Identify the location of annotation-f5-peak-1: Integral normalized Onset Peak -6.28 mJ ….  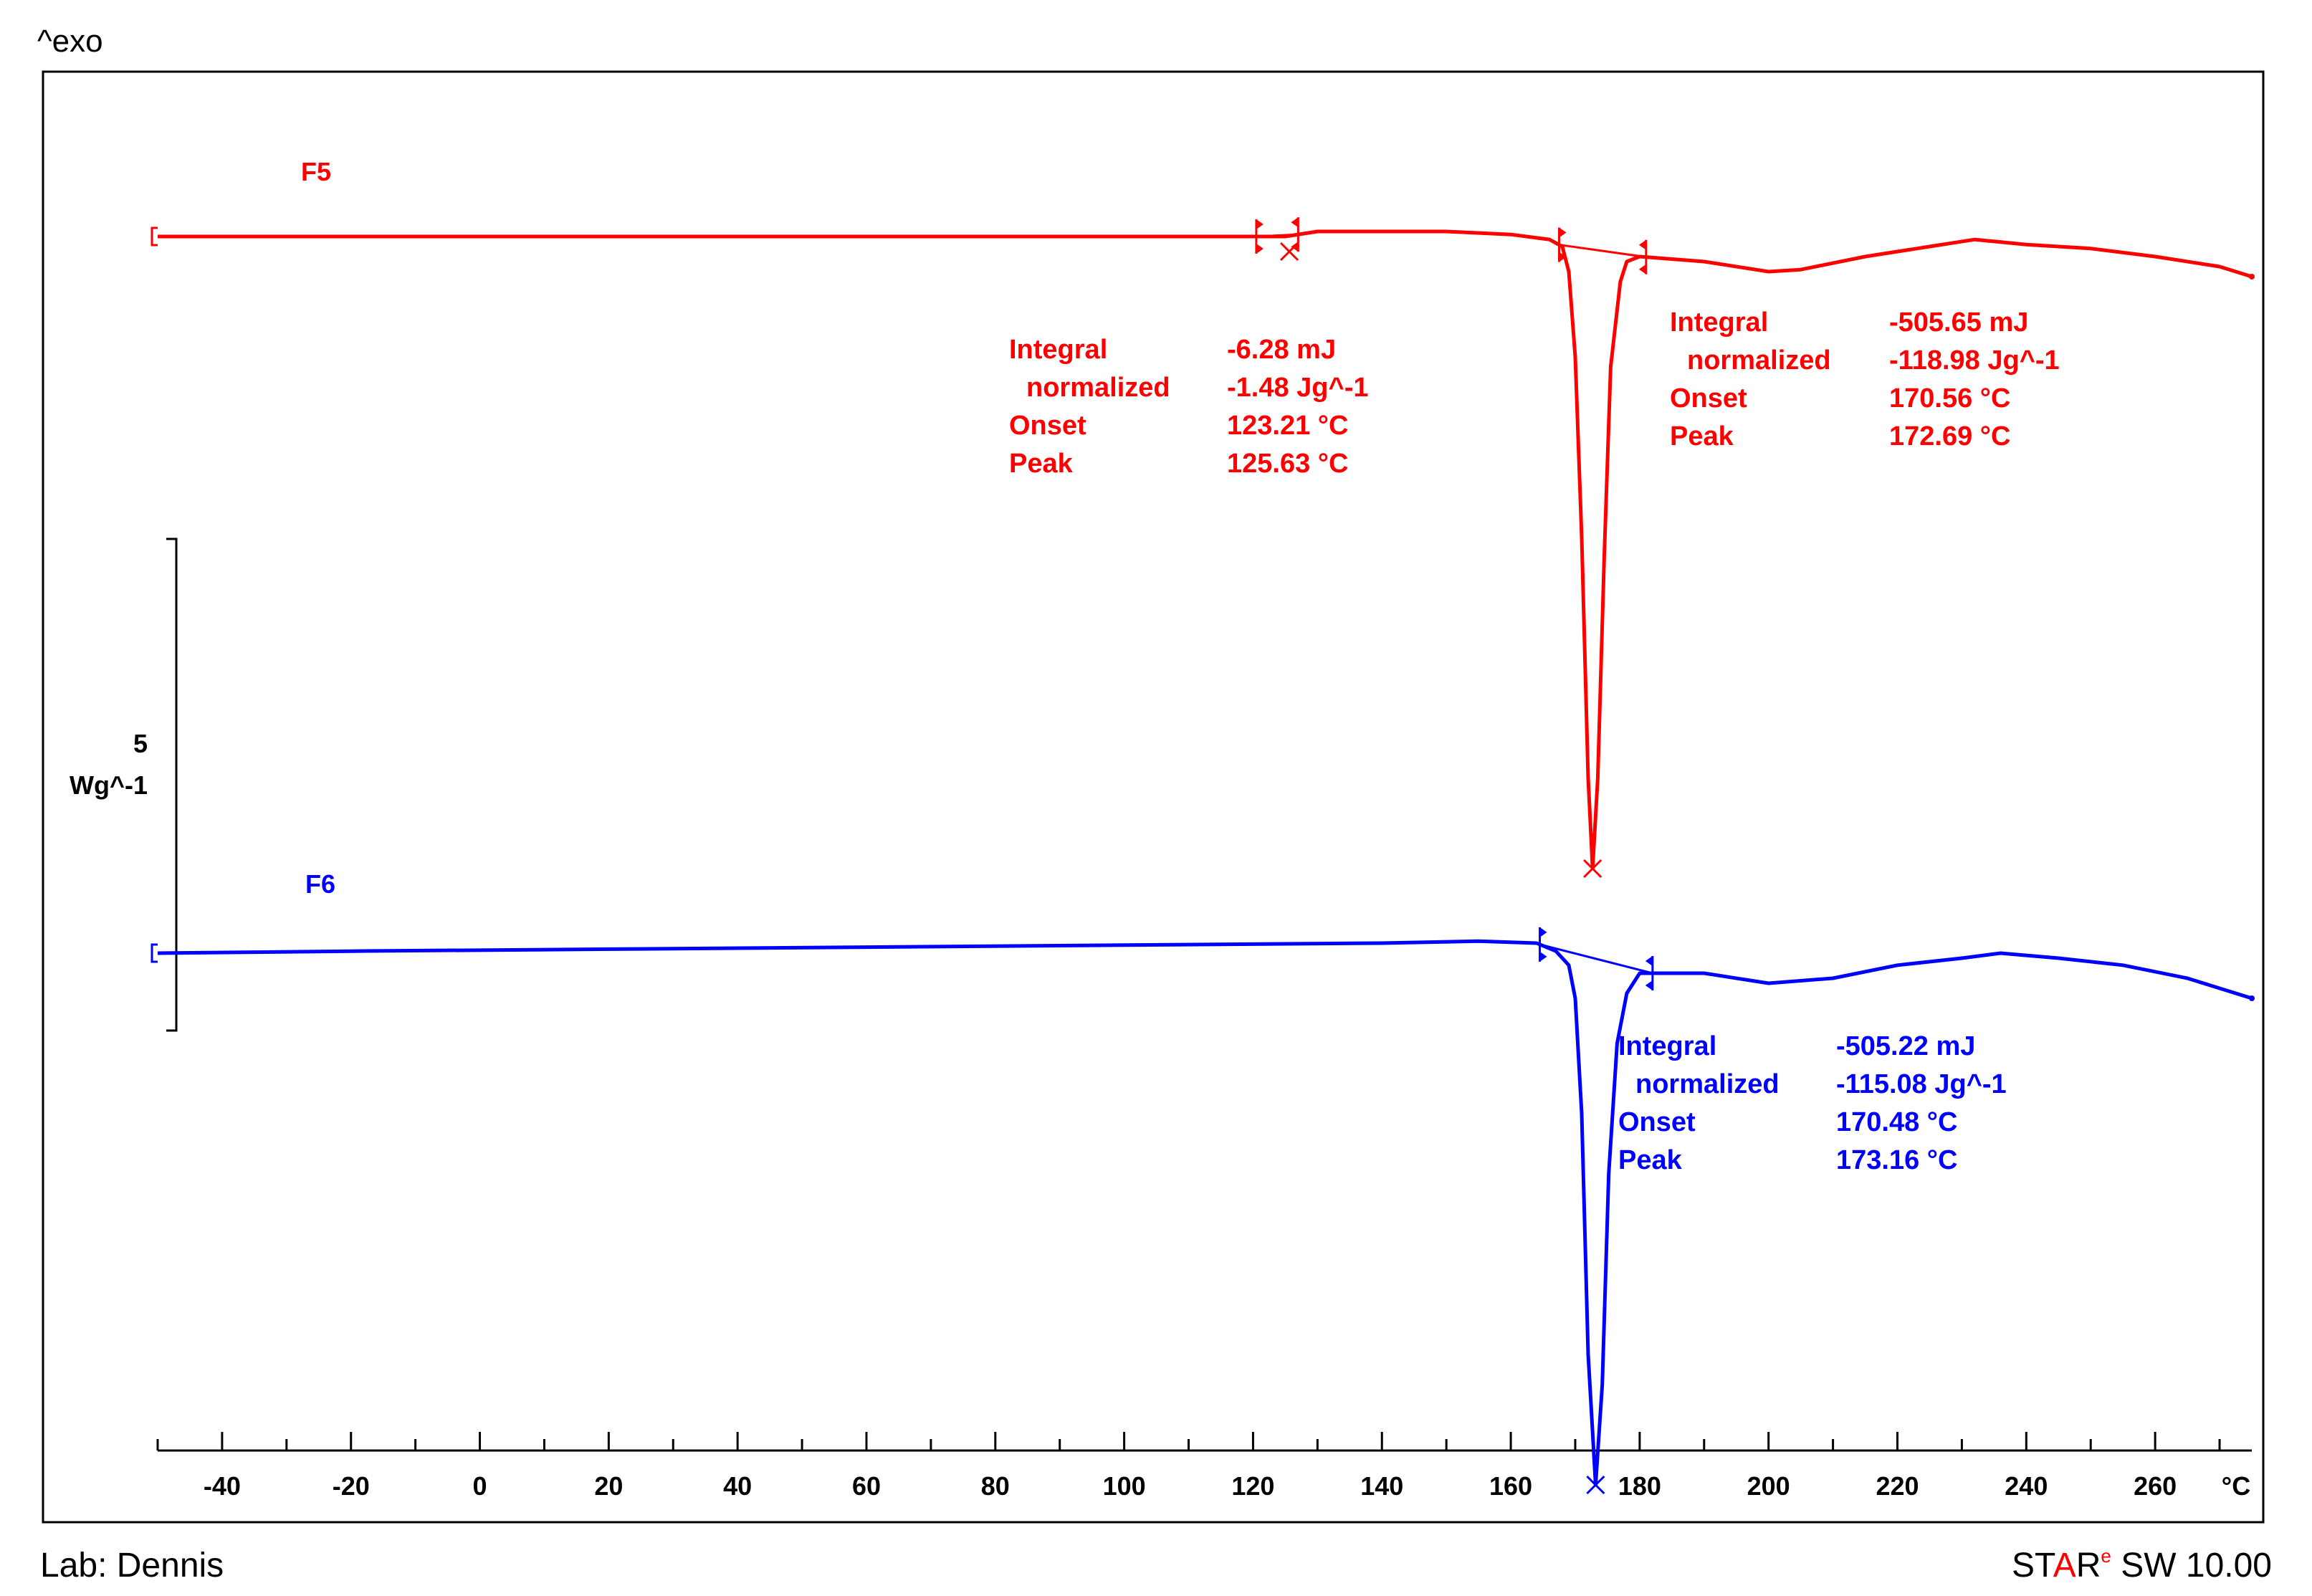
(1189, 407).